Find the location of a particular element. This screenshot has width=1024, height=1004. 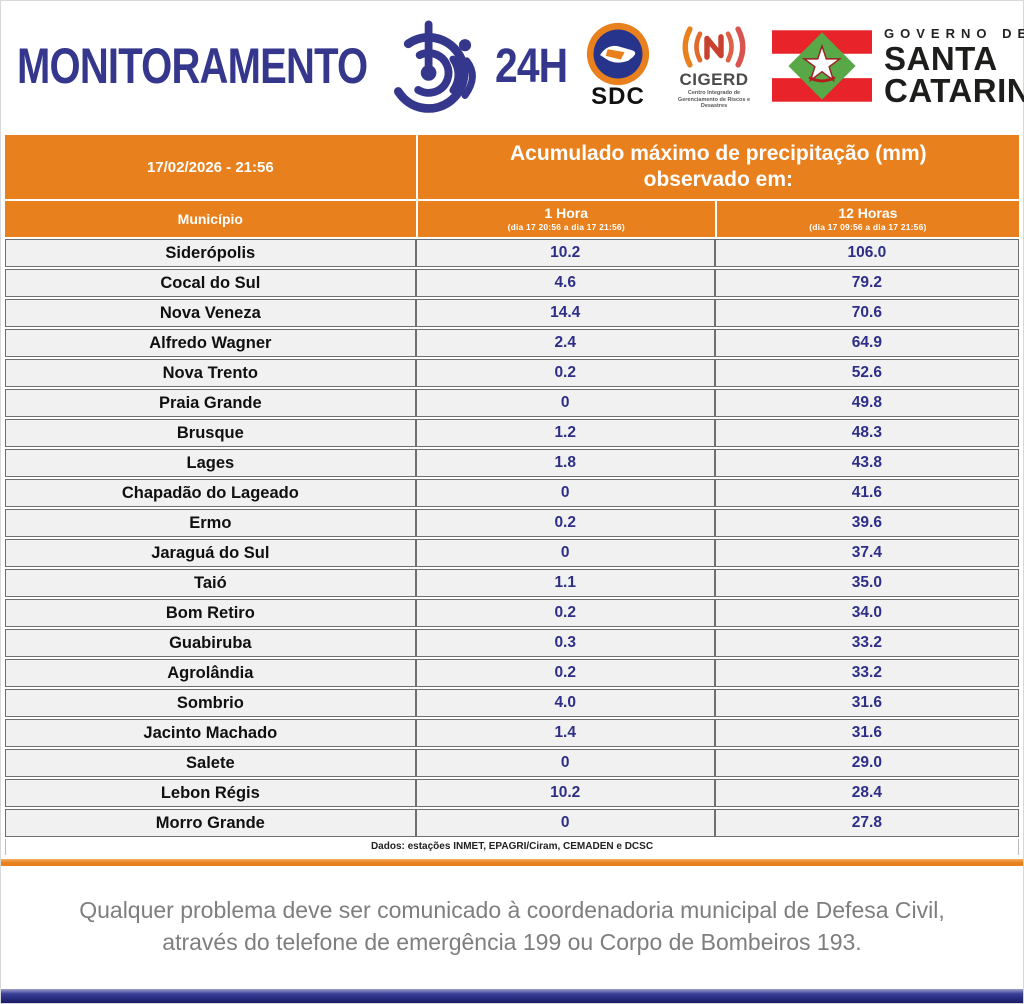

precip-12h-cell: 28.4 is located at coordinates (866, 793).